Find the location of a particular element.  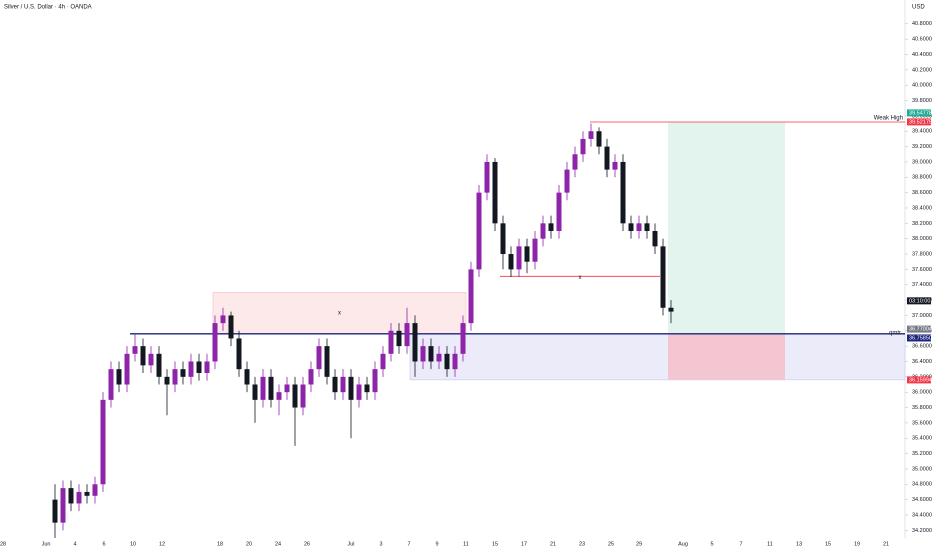

price-label: 39.54778 is located at coordinates (920, 113).